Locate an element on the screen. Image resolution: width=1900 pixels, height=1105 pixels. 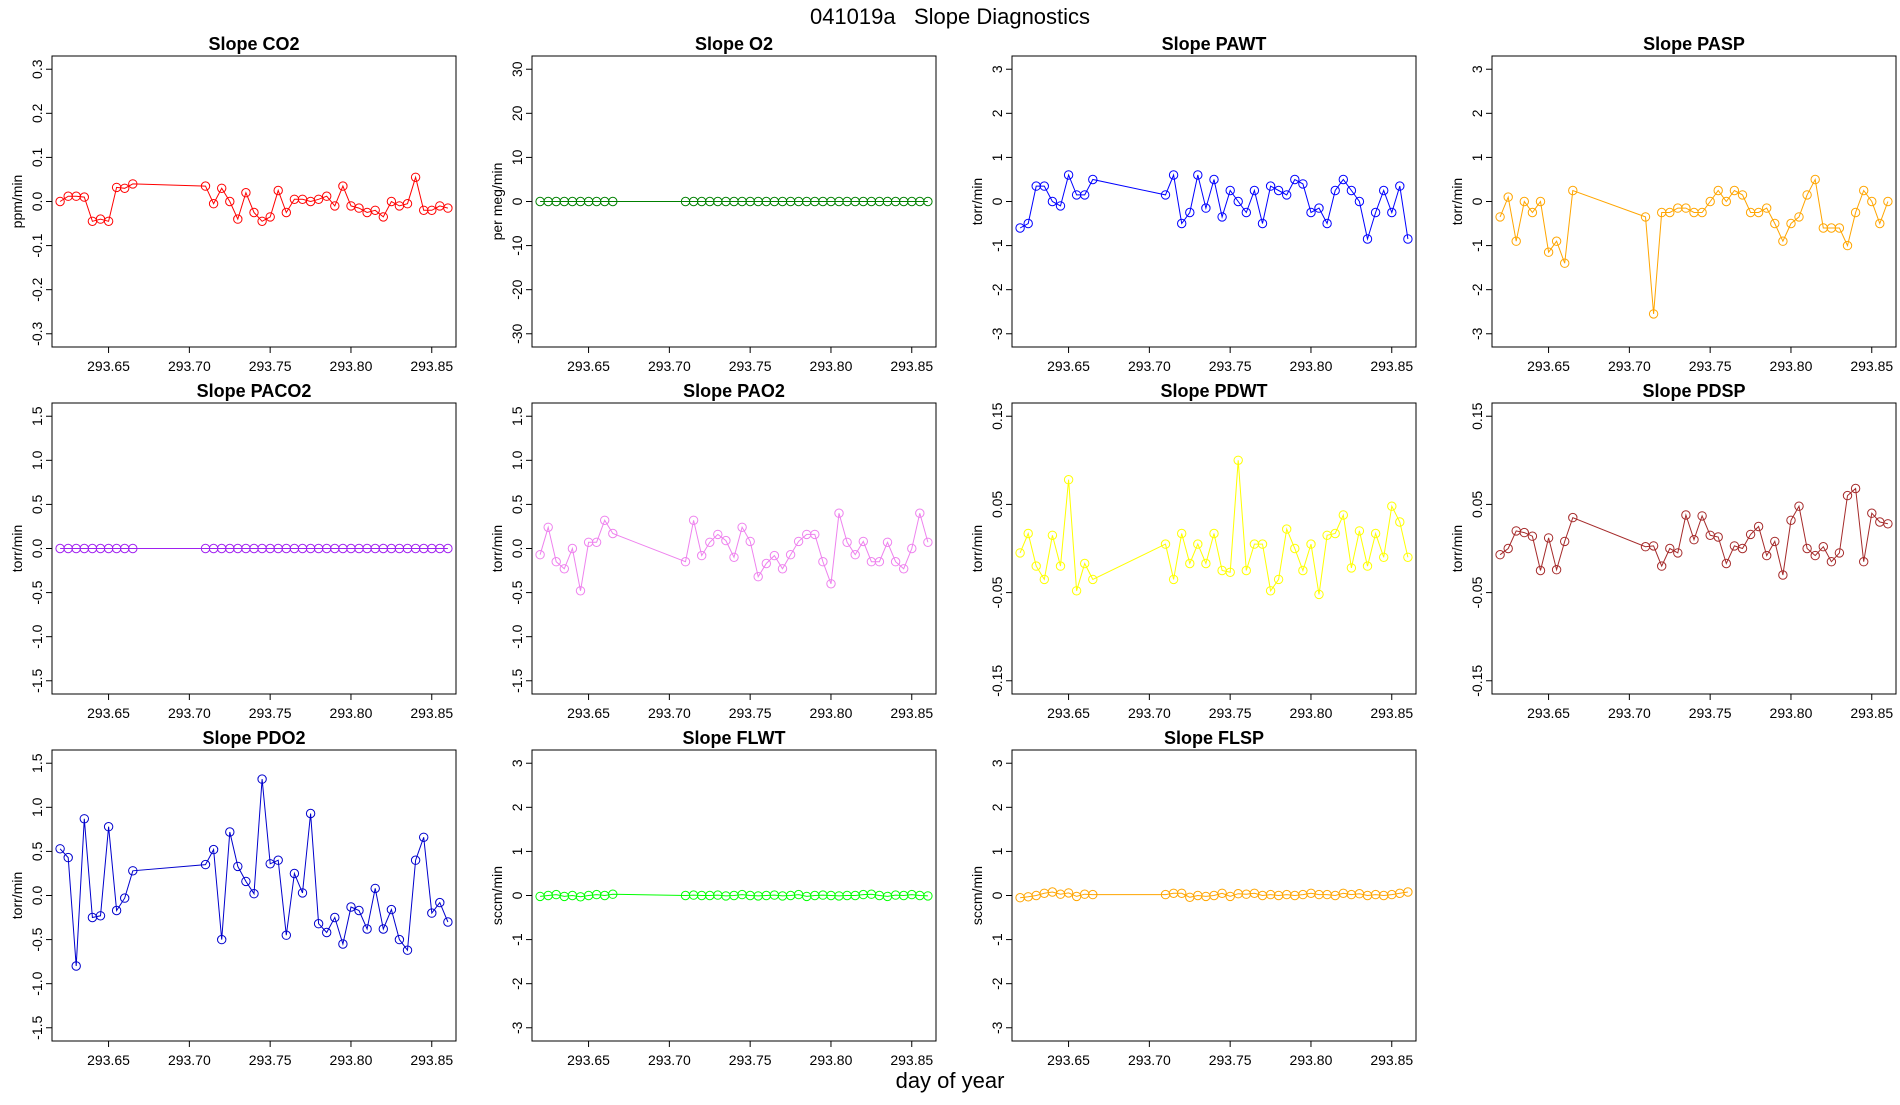
y-tick-label: 0.5 is located at coordinates (37, 851).